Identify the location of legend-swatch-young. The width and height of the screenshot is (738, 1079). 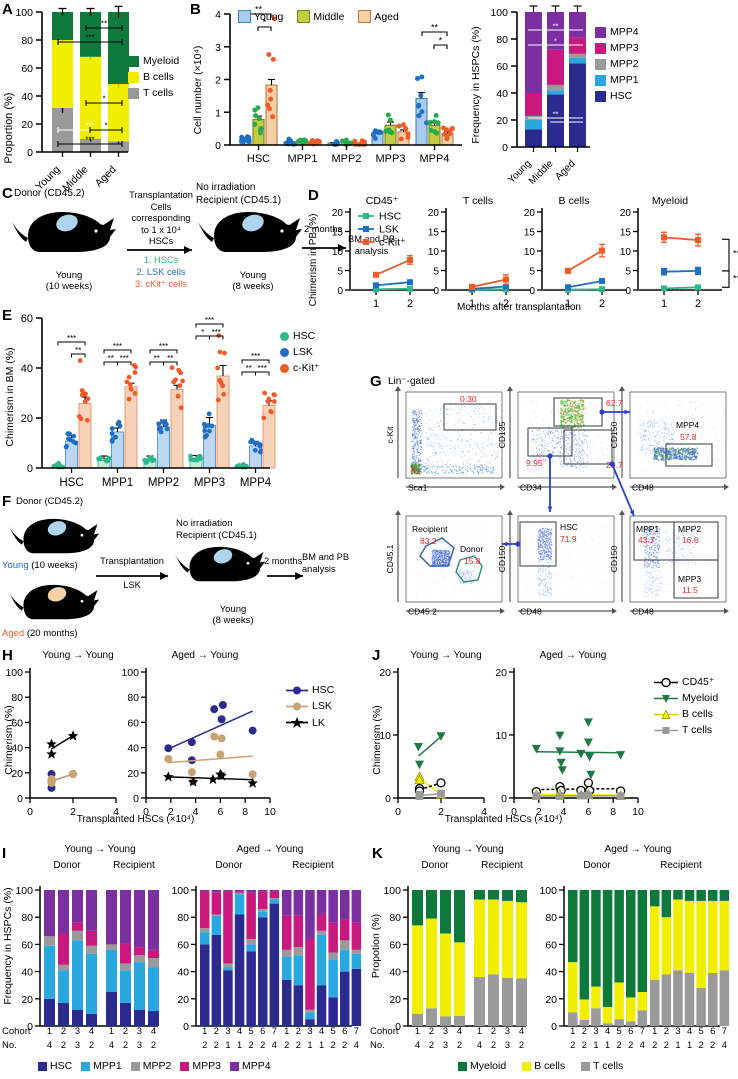
(244, 16).